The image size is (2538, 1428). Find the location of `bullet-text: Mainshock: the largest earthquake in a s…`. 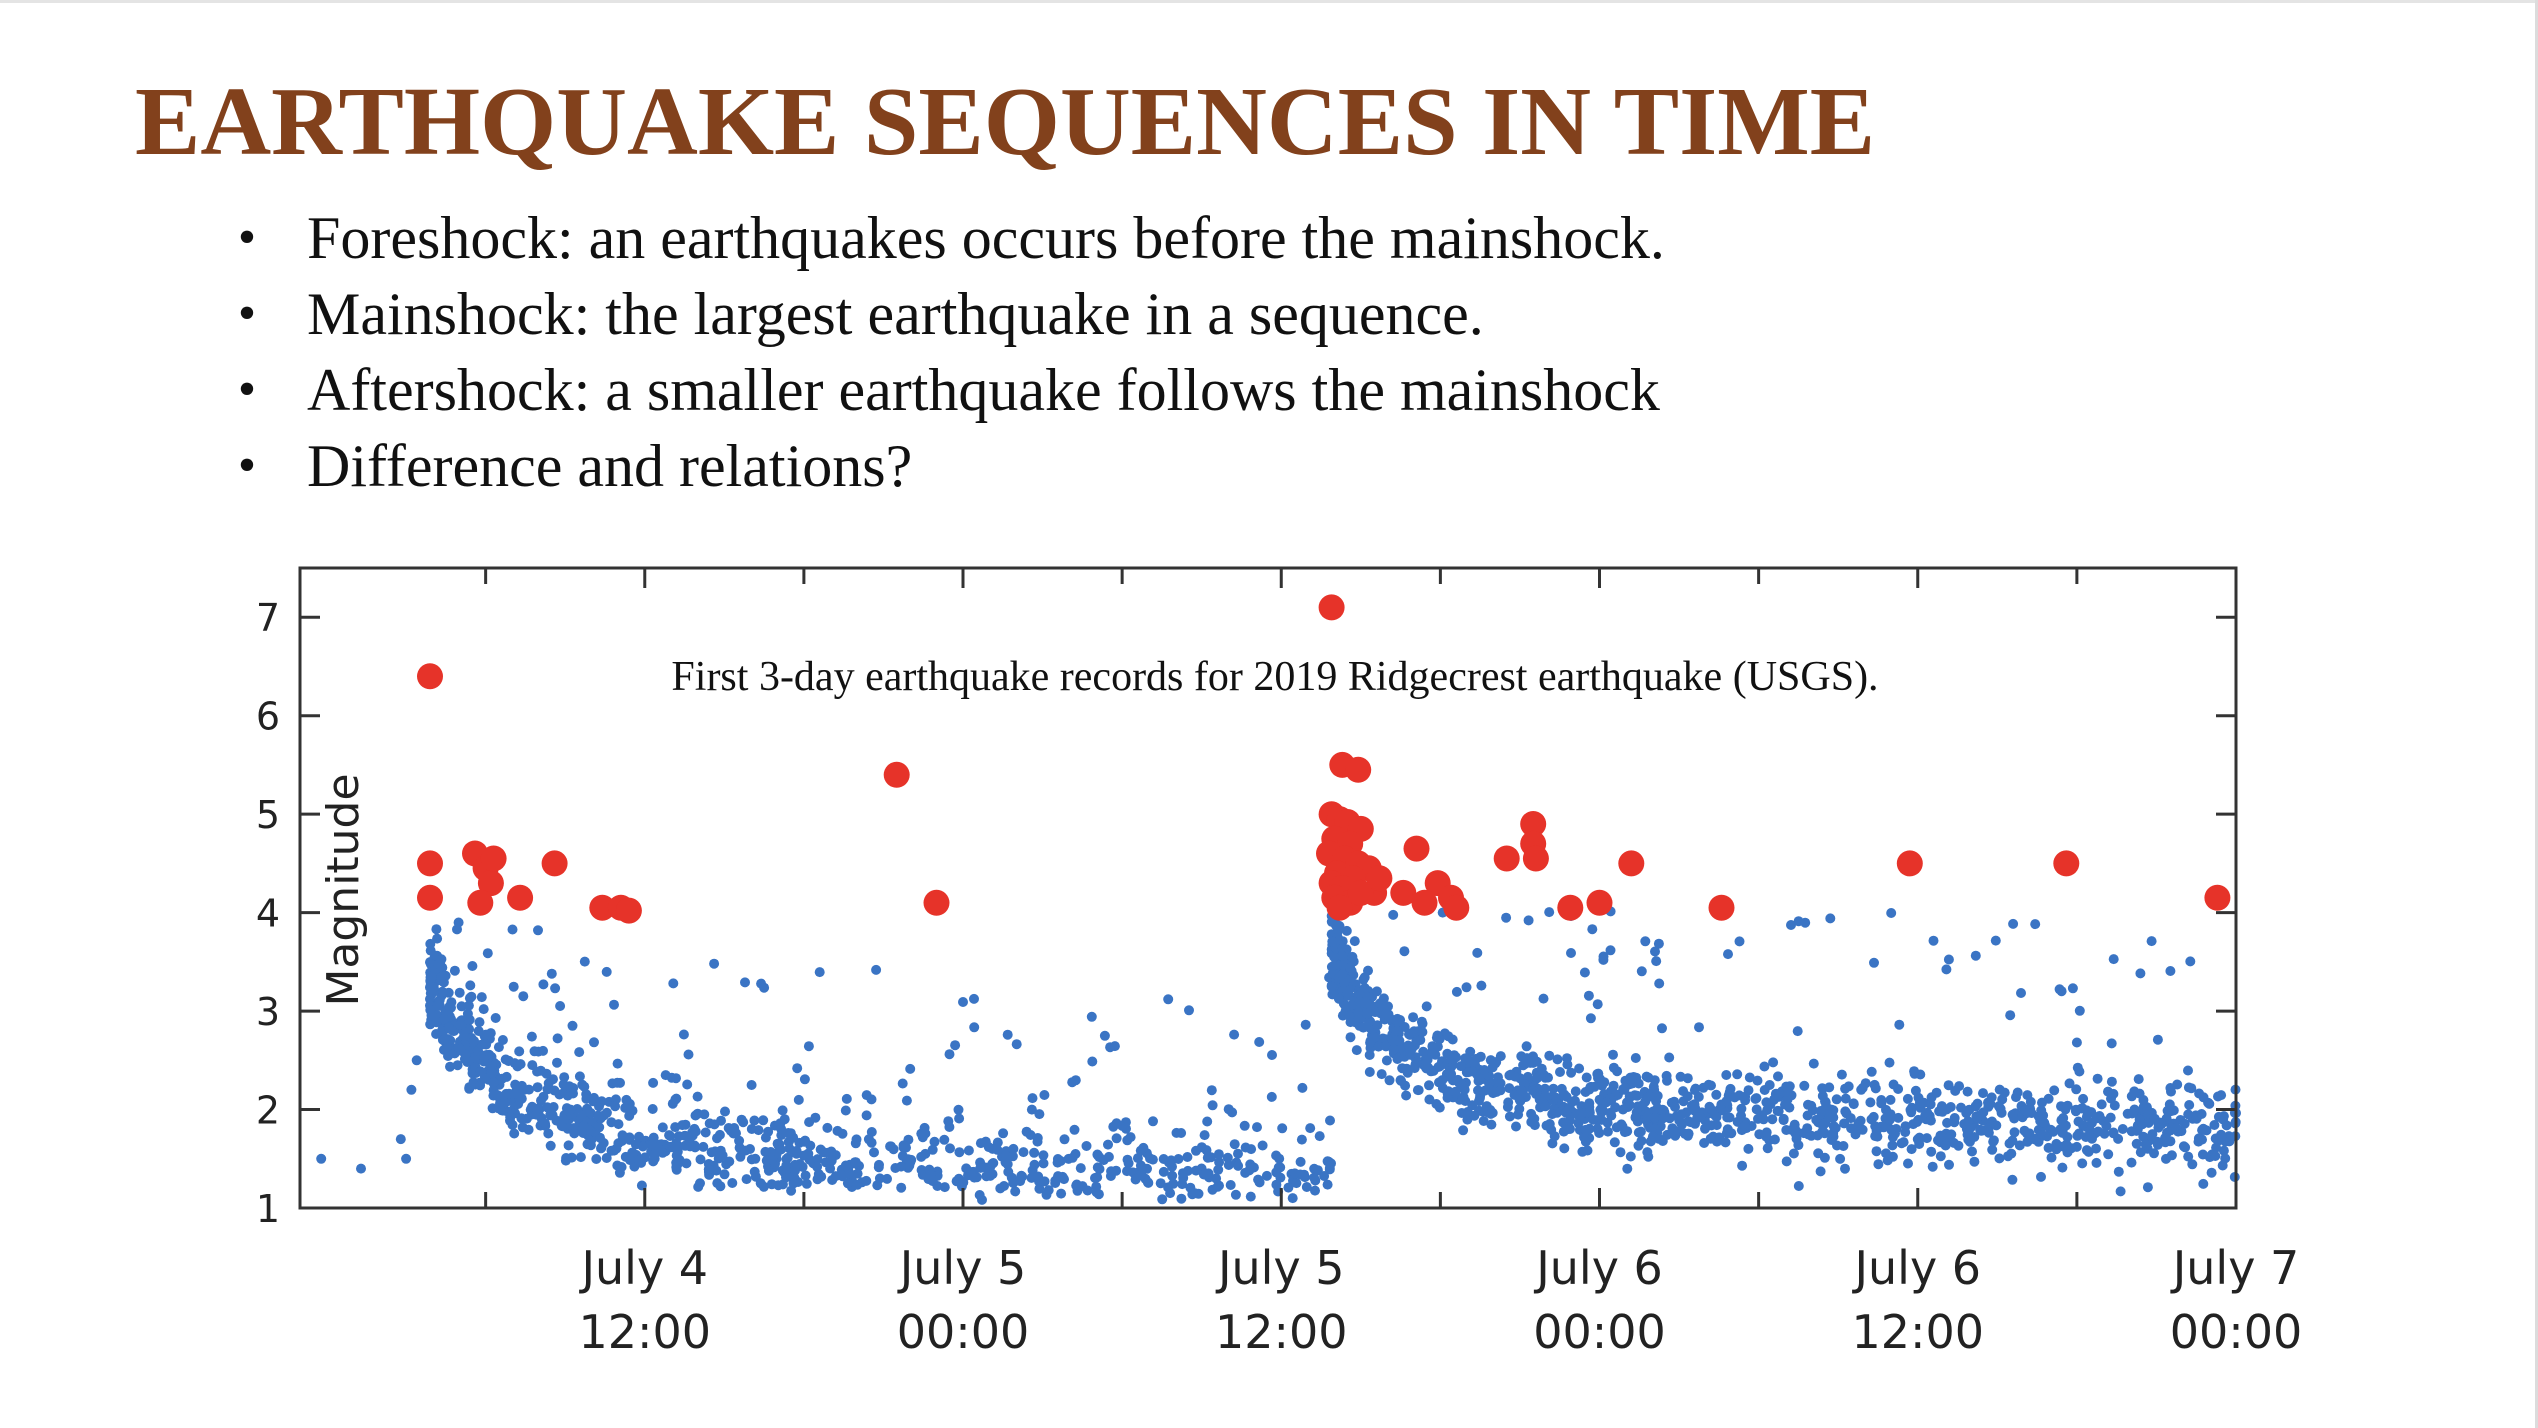

bullet-text: Mainshock: the largest earthquake in a s… is located at coordinates (895, 314).